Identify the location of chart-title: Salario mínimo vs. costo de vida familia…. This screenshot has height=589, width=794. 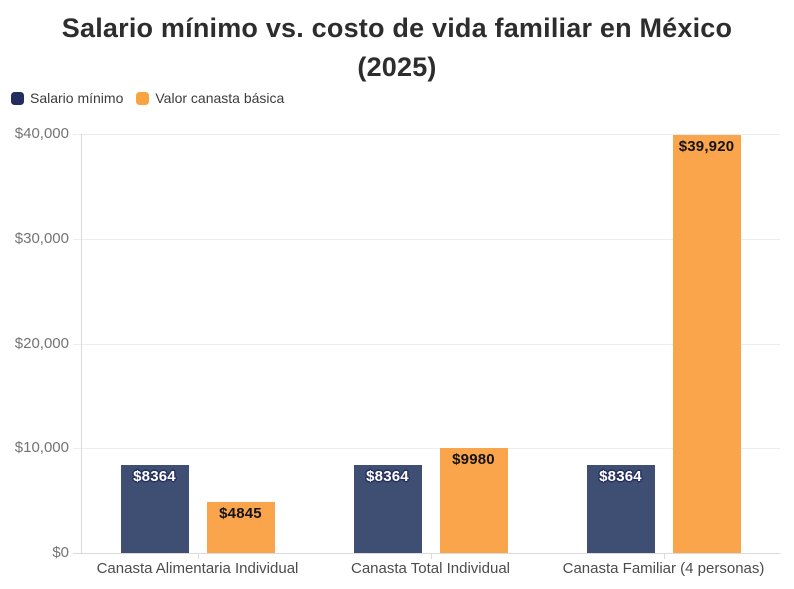
(397, 48).